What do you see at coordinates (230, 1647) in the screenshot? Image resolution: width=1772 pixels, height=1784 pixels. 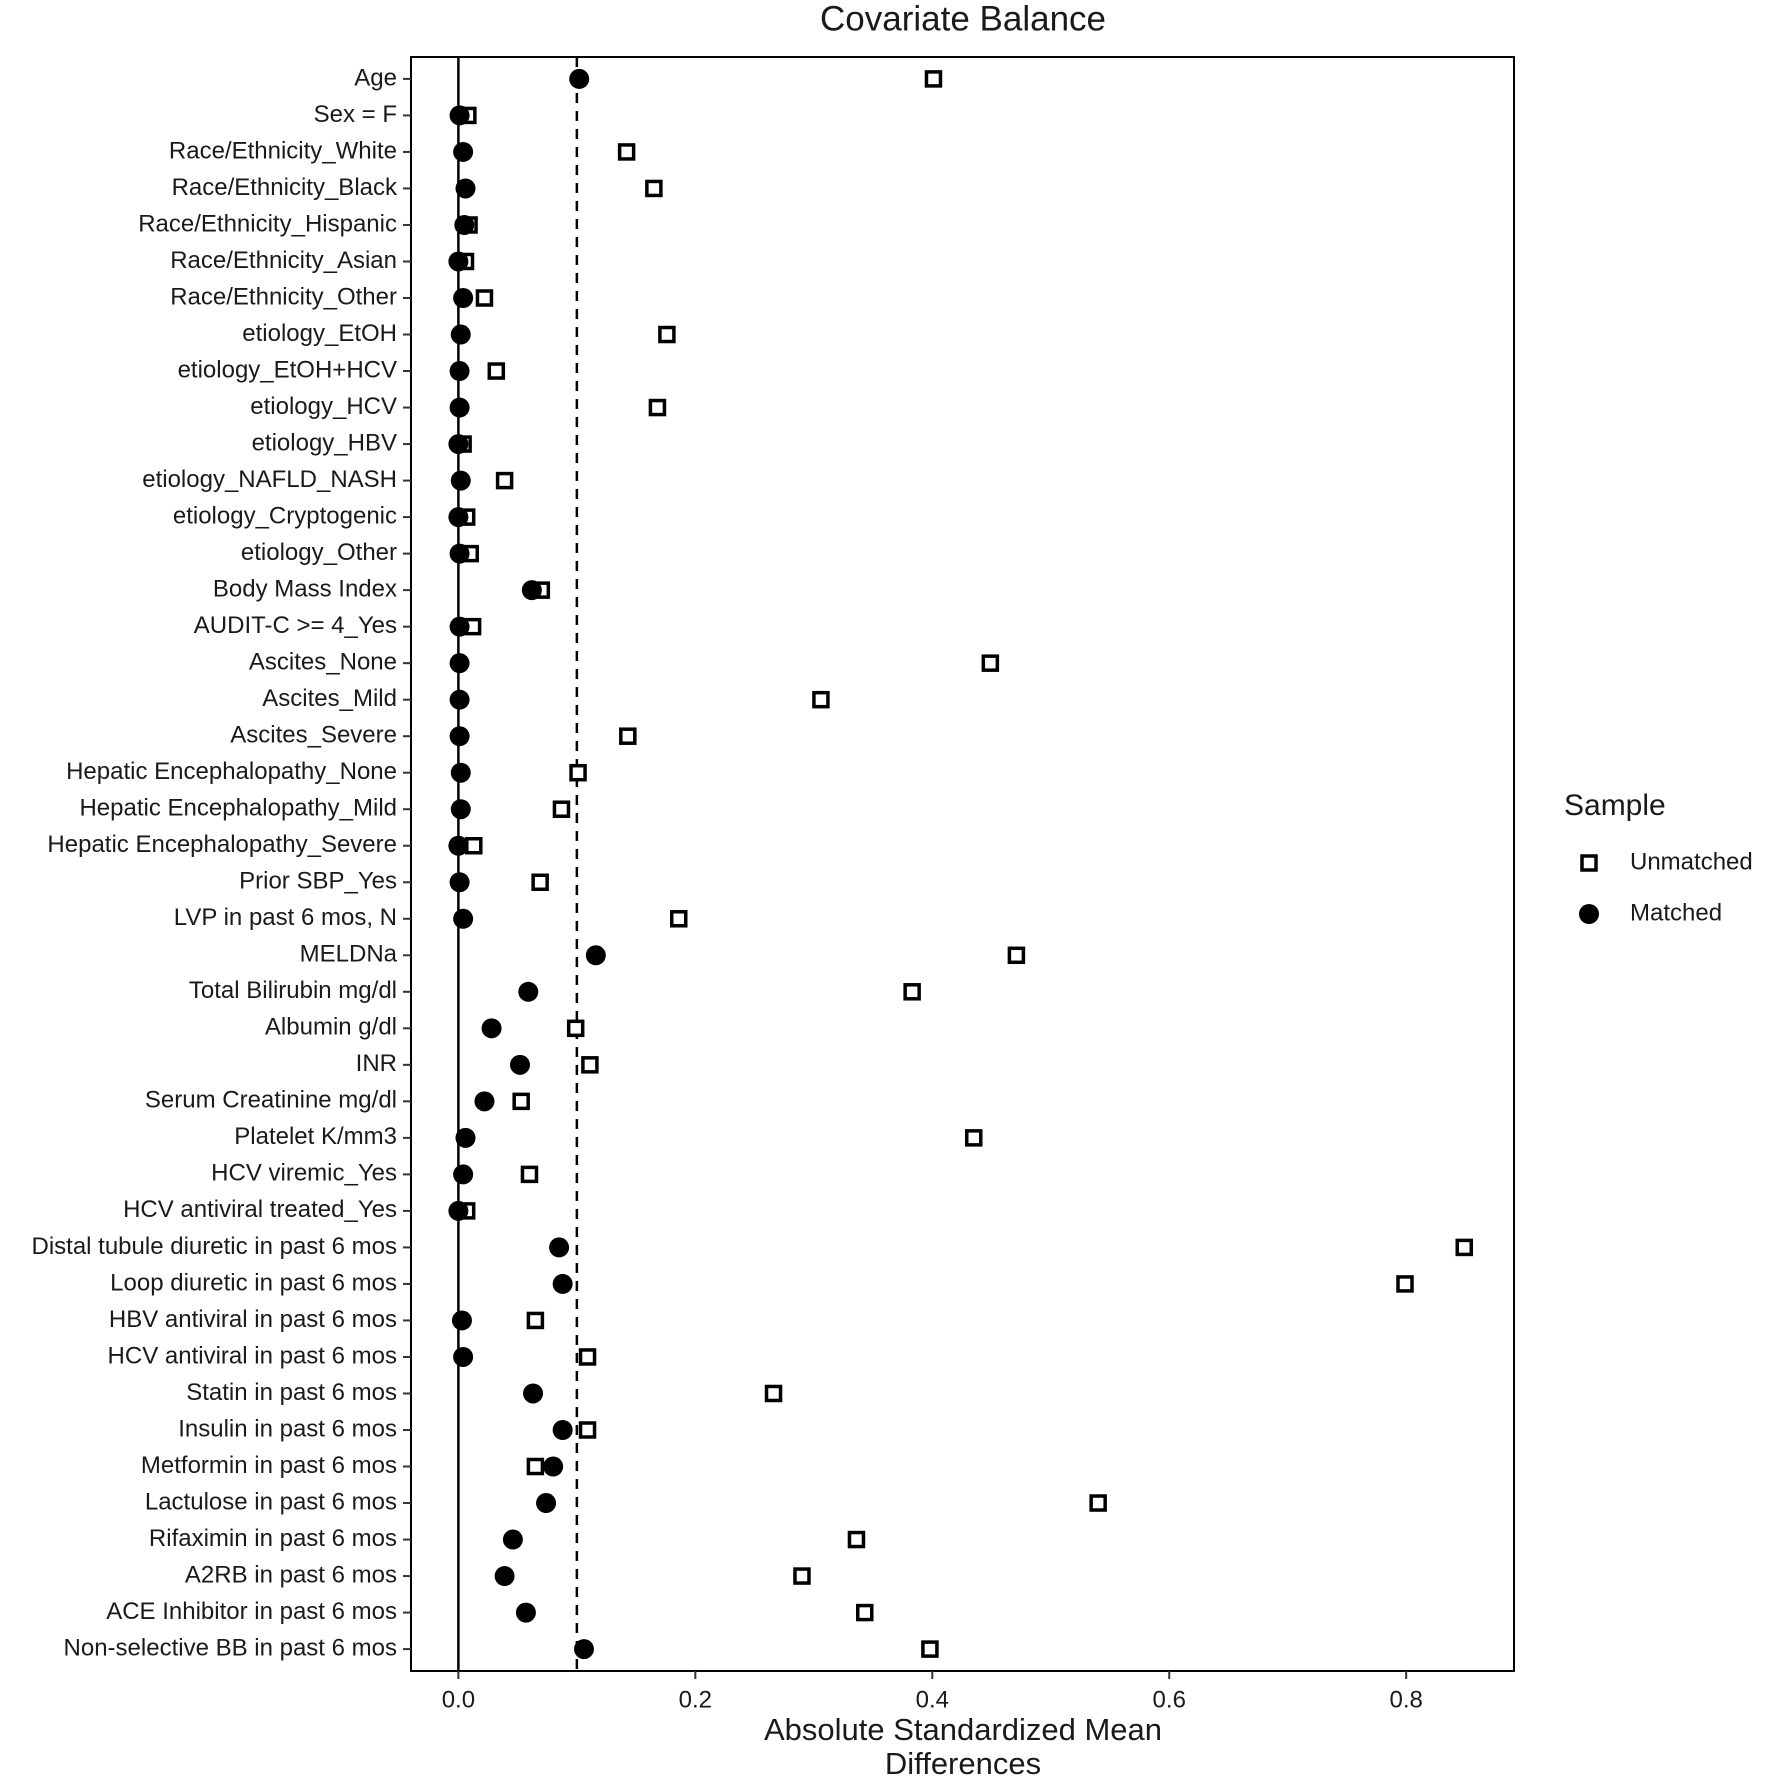 I see `y-tick-label: Non-selective BB in past 6 mos` at bounding box center [230, 1647].